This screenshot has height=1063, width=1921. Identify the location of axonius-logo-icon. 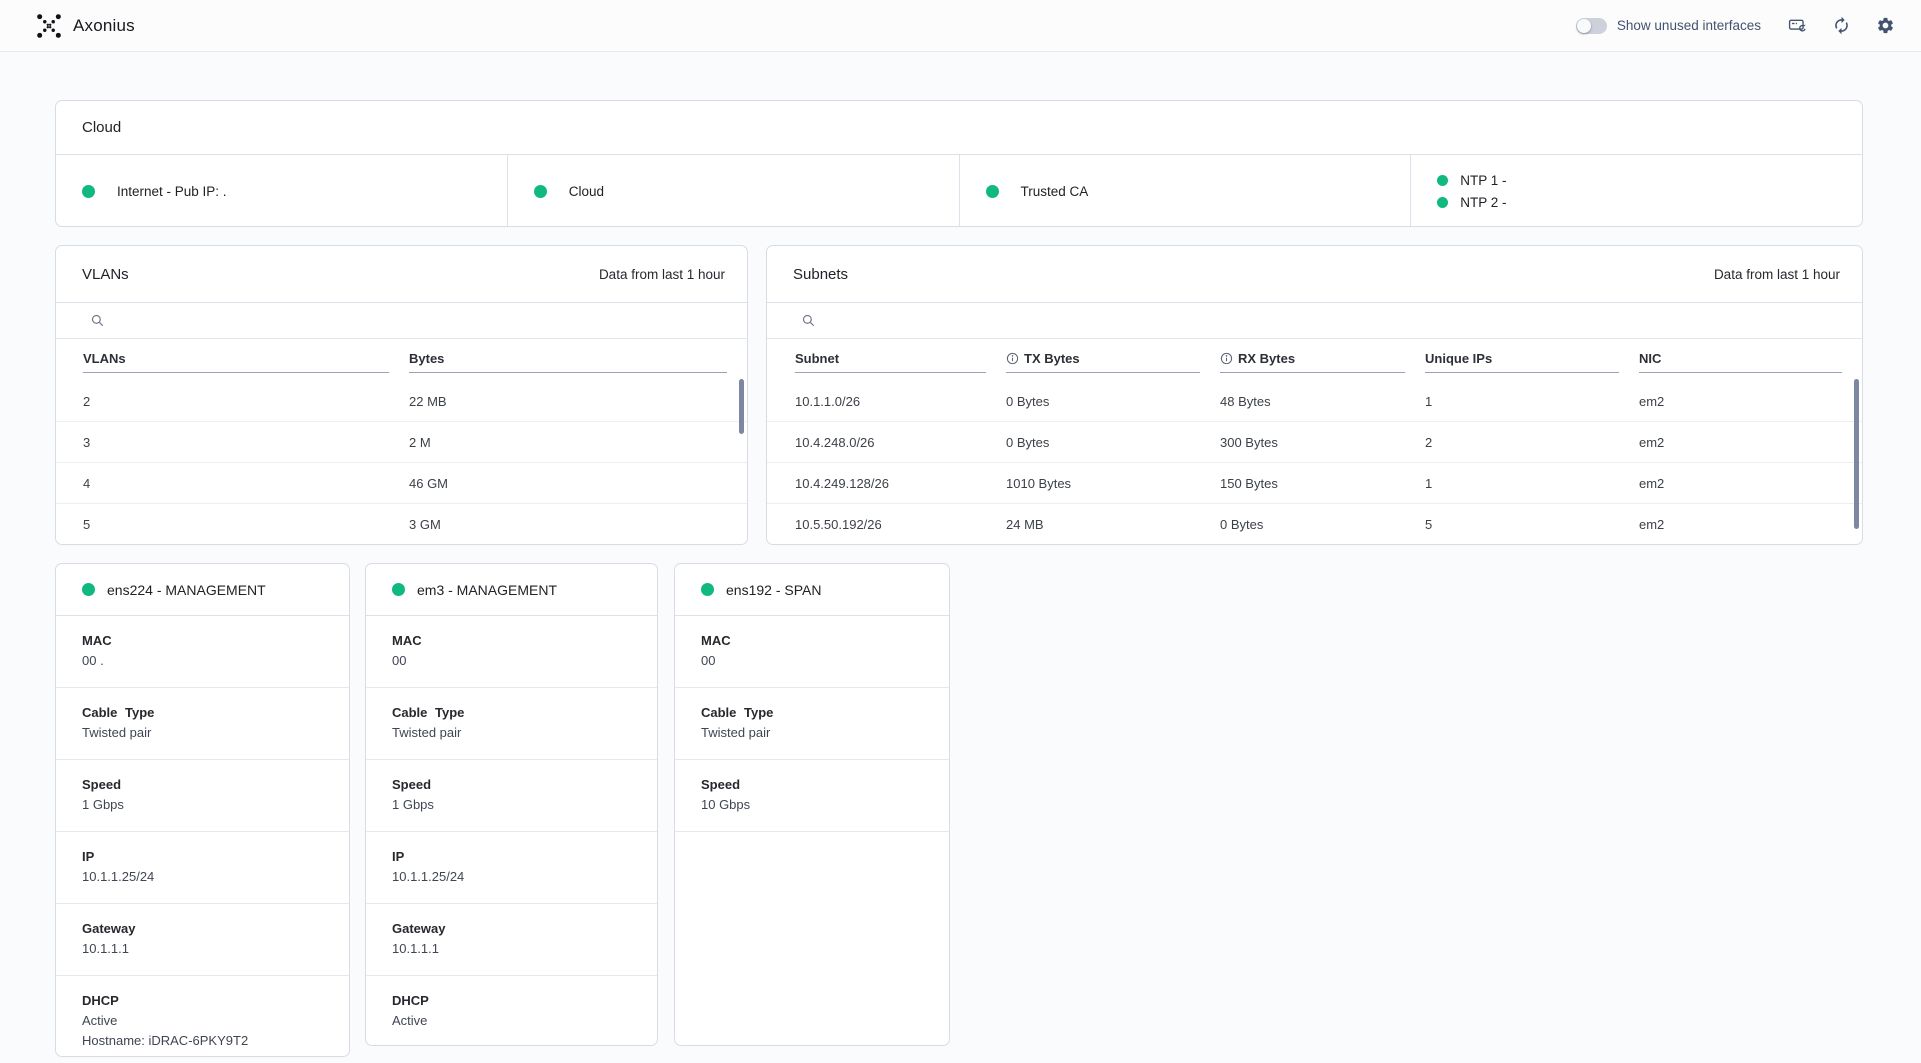
(49, 25).